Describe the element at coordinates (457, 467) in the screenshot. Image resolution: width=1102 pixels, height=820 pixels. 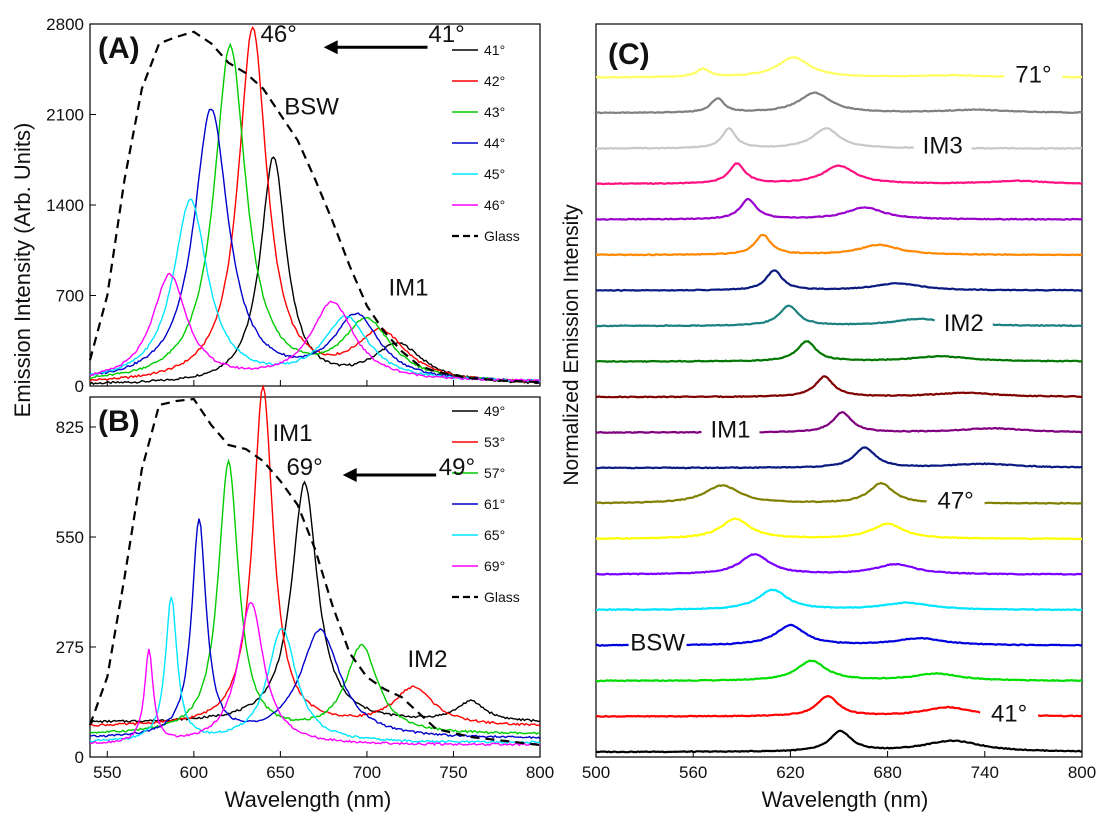
I see `annotation: 49°` at that location.